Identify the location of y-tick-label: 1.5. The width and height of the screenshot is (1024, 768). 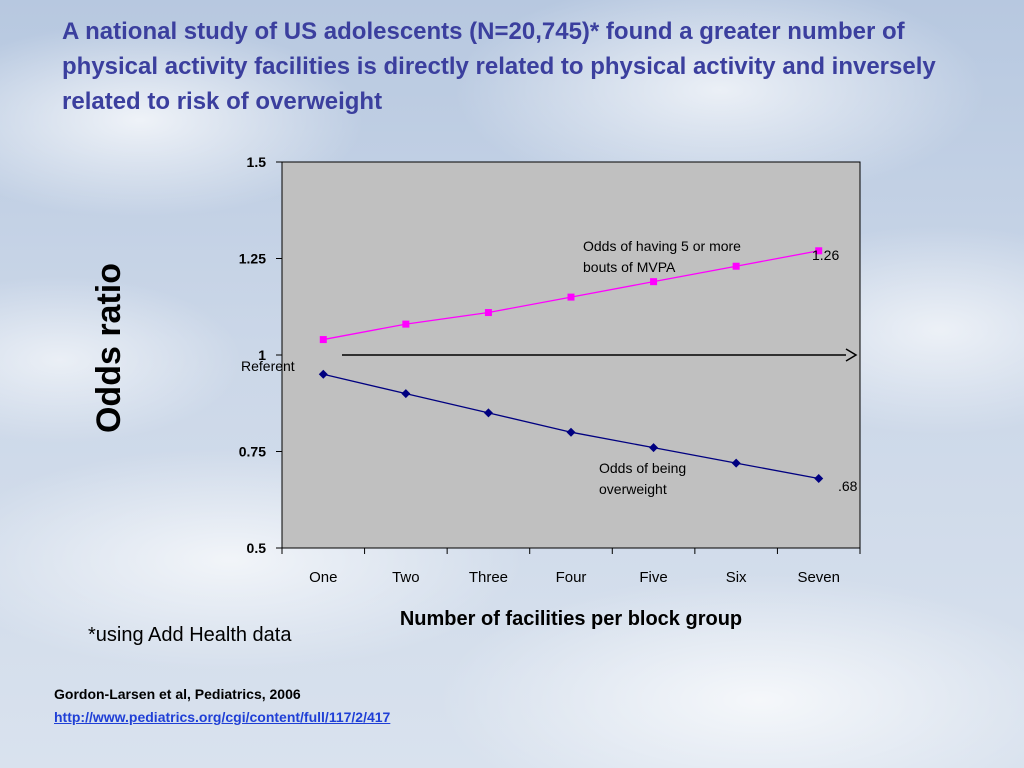
(257, 162).